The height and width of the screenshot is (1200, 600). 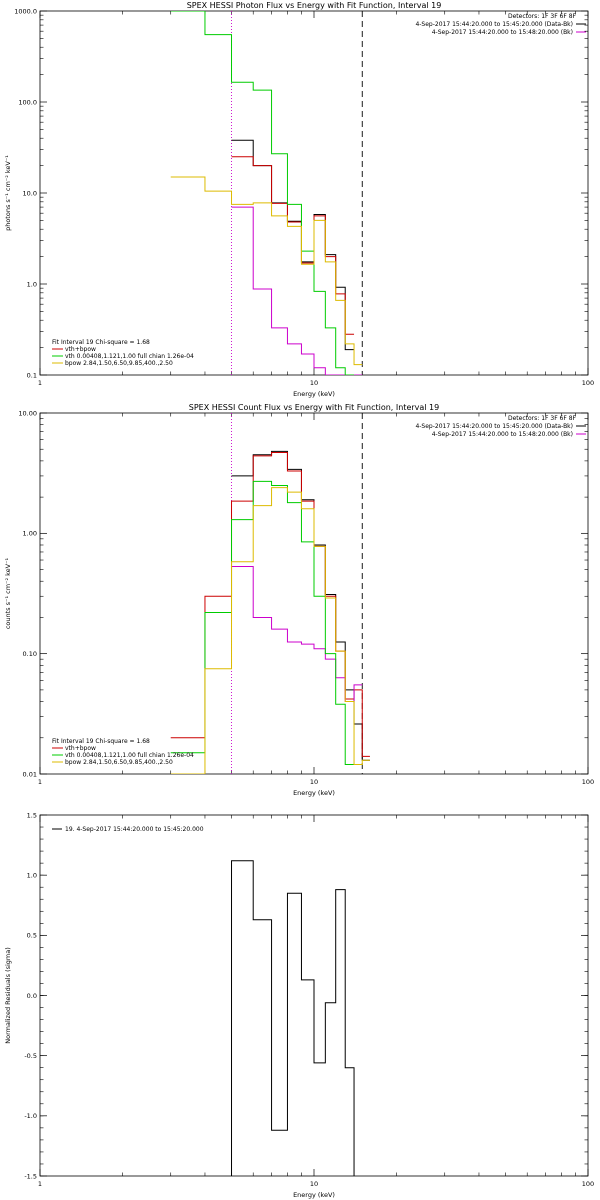 I want to click on y-tick-label: -1.5, so click(x=30, y=1176).